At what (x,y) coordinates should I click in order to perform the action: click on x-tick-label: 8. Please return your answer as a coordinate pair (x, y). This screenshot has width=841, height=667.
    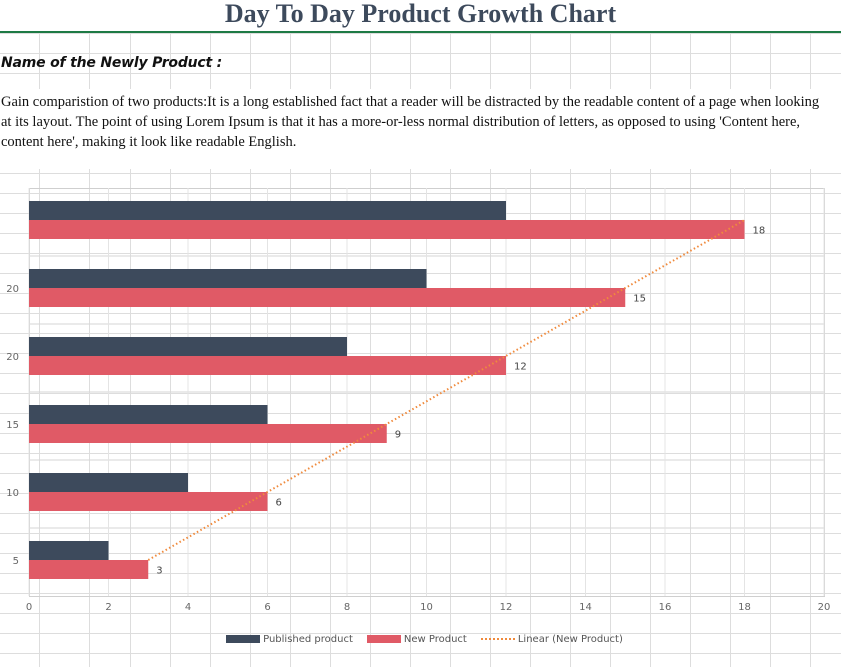
    Looking at the image, I should click on (347, 607).